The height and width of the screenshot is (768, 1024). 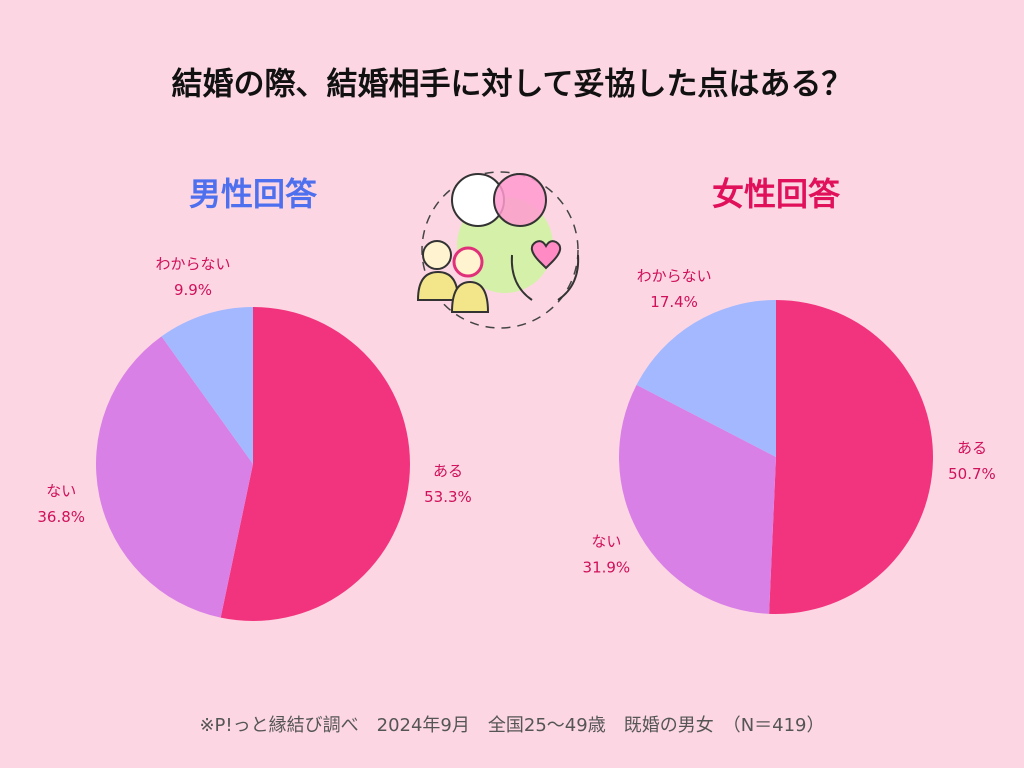 I want to click on slice-value-label: 17.4%, so click(x=674, y=302).